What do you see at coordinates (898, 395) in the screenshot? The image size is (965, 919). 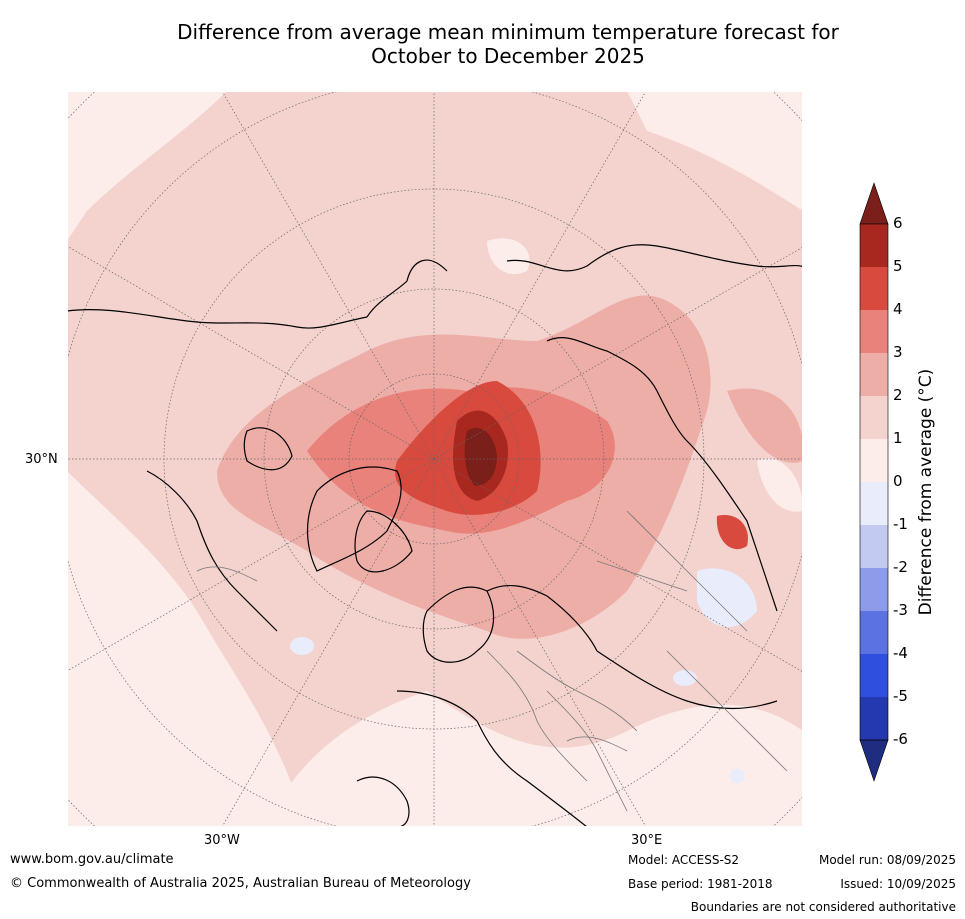 I see `colorbar-tick-label: 2` at bounding box center [898, 395].